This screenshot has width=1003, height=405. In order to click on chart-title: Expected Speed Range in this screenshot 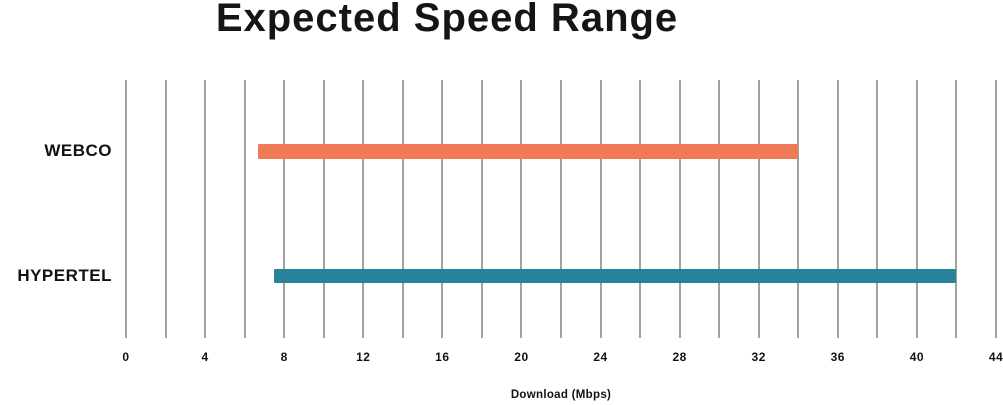, I will do `click(447, 20)`.